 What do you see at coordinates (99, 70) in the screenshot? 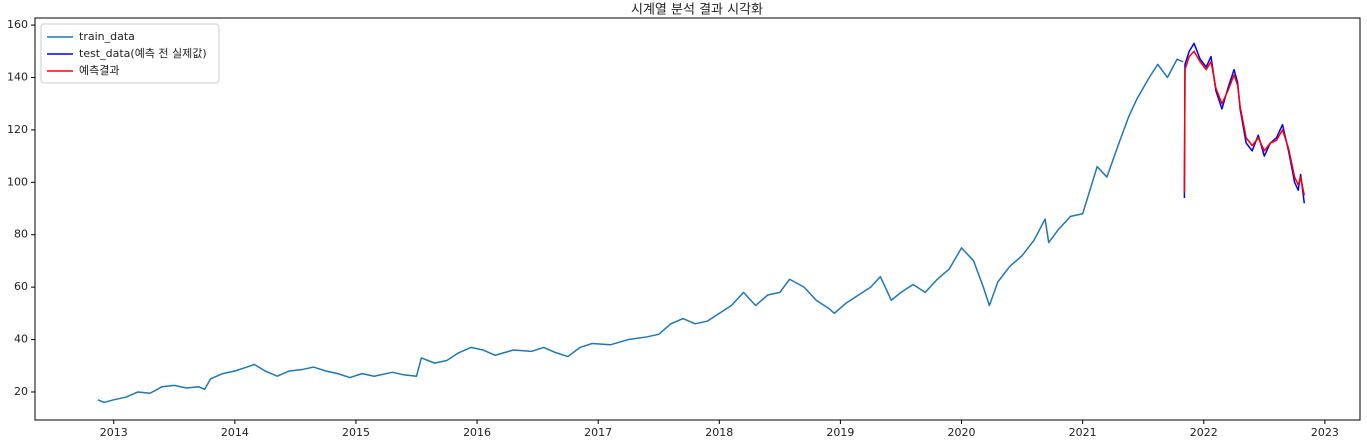
I see `legend-label: 예측결과` at bounding box center [99, 70].